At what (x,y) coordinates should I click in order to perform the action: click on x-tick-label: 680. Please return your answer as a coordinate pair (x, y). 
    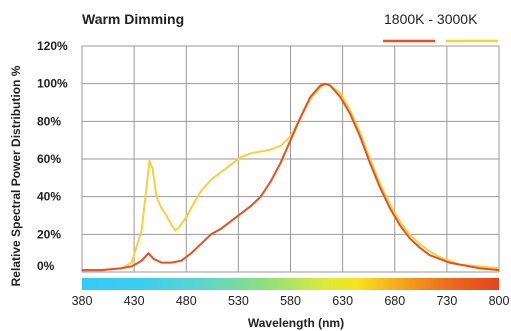
    Looking at the image, I should click on (394, 301).